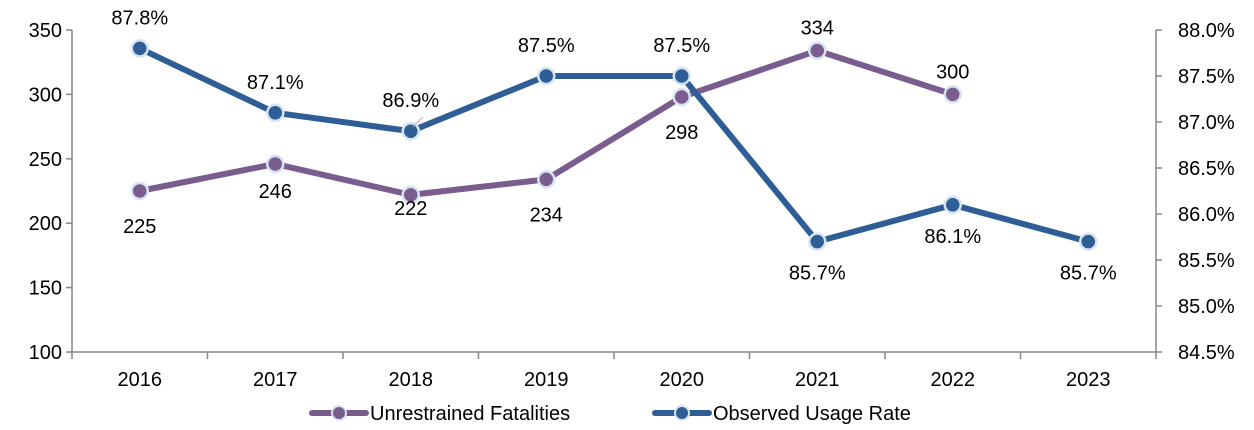 The height and width of the screenshot is (430, 1254). Describe the element at coordinates (1206, 169) in the screenshot. I see `right-axis-tick-label: 86.5%` at that location.